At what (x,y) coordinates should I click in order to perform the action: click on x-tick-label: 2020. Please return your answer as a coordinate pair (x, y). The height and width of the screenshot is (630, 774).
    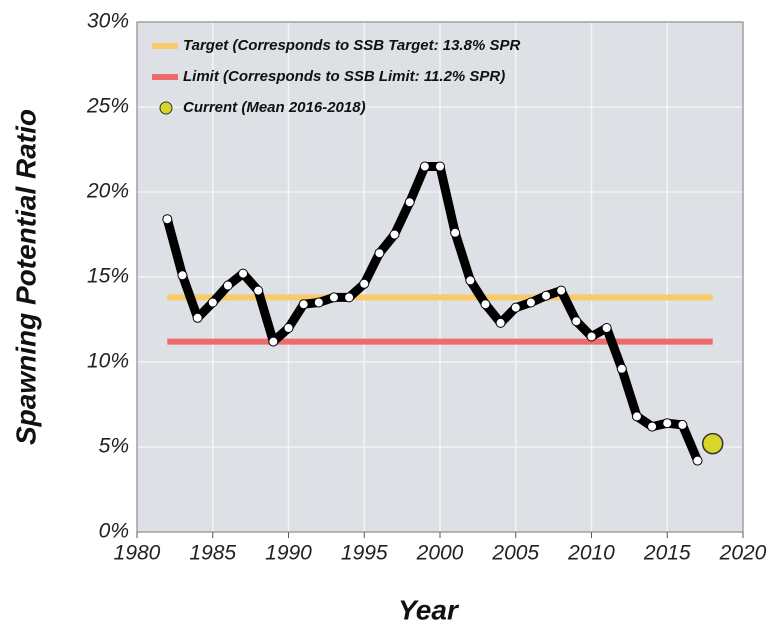
    Looking at the image, I should click on (743, 553).